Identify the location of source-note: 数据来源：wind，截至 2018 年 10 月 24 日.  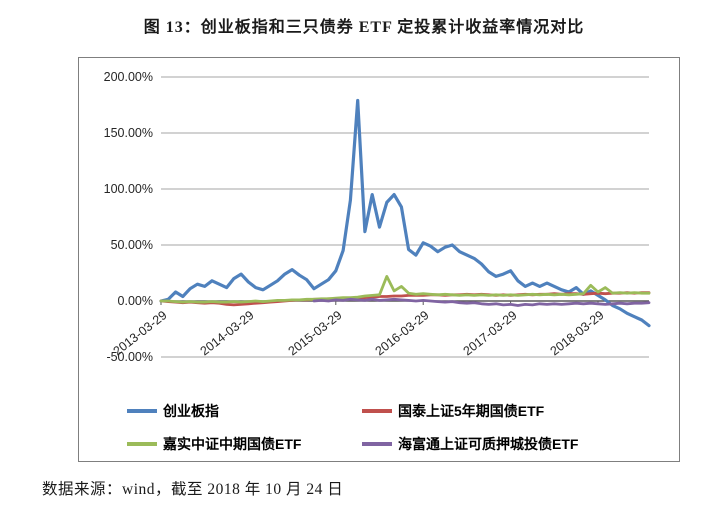
(193, 489).